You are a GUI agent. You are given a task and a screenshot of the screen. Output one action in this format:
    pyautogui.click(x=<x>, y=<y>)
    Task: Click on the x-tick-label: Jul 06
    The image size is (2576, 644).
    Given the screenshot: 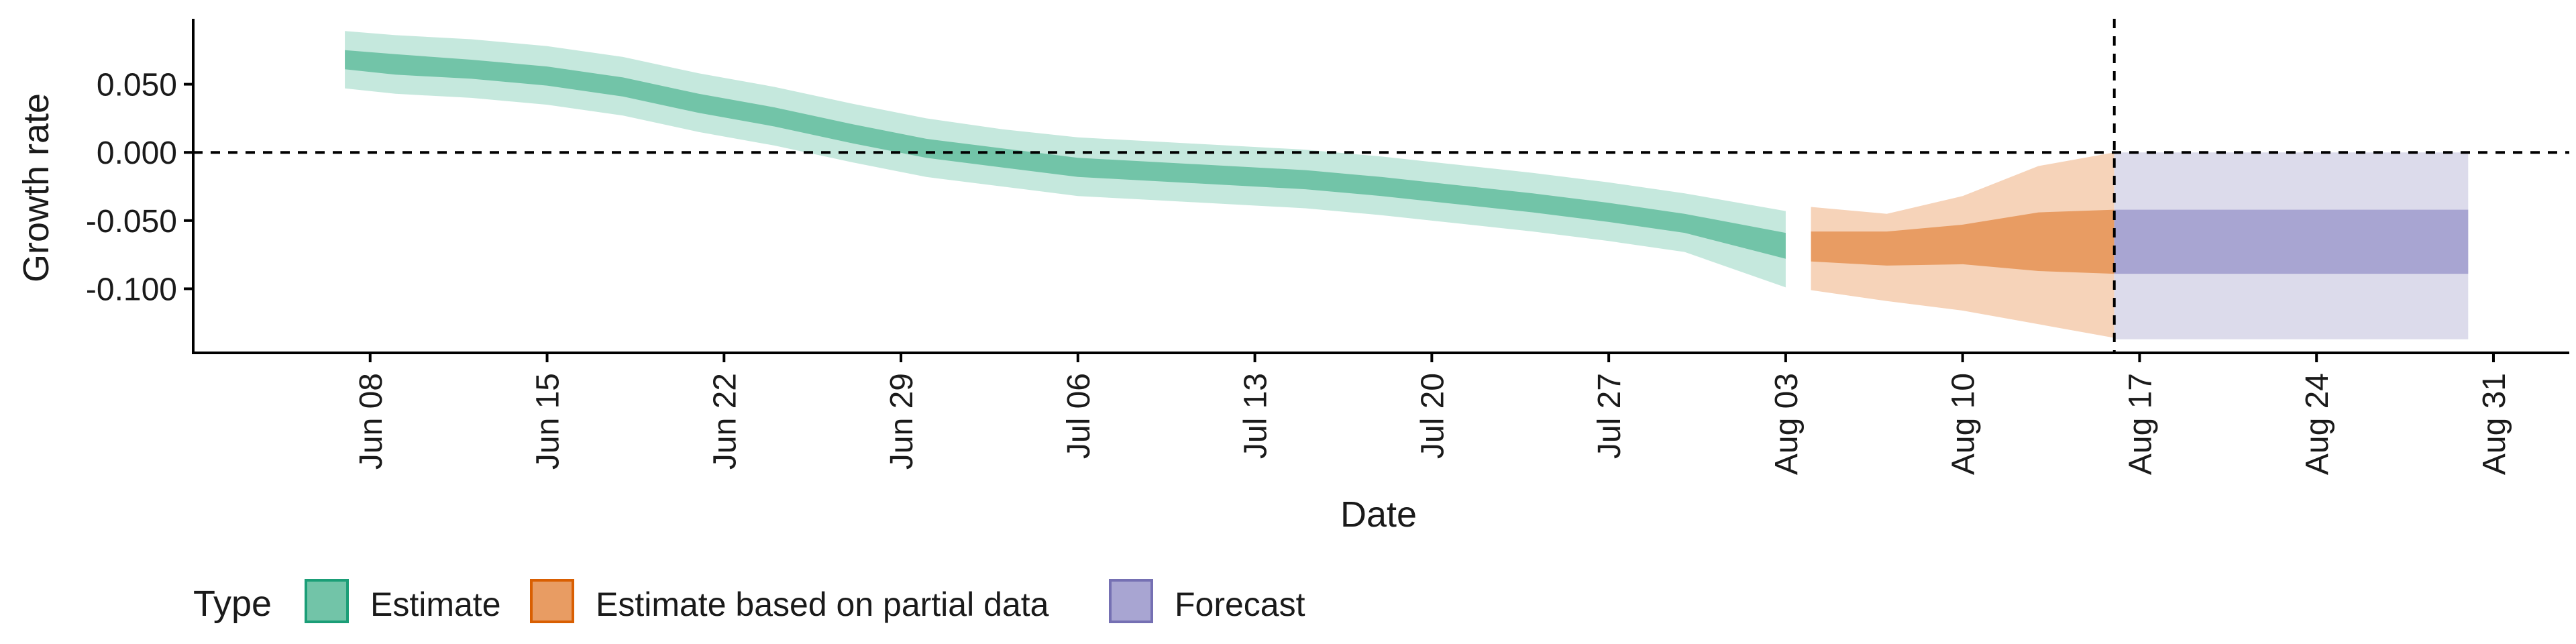 What is the action you would take?
    pyautogui.click(x=1079, y=416)
    